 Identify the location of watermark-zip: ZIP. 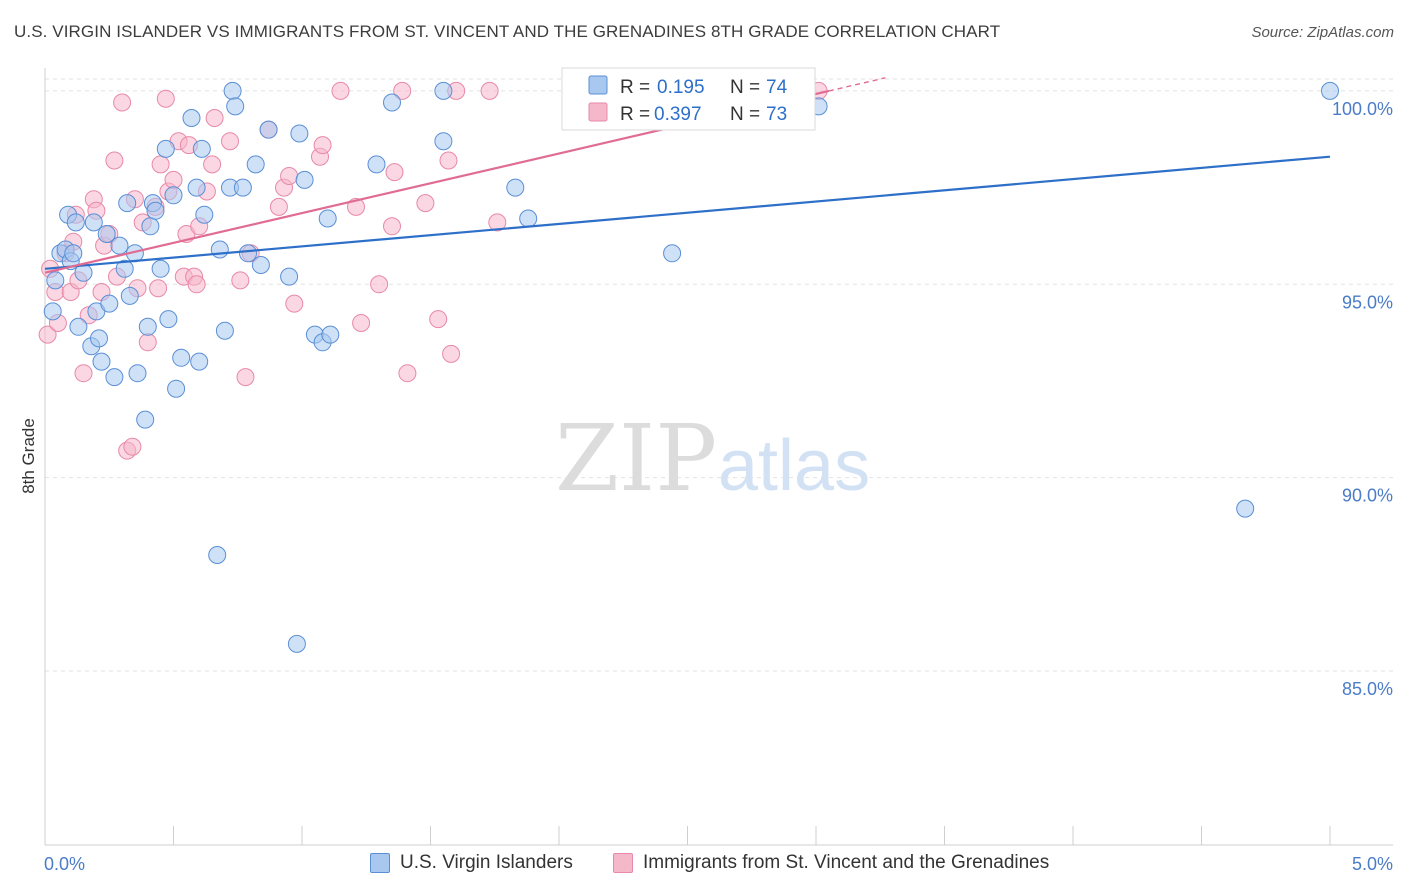
(636, 458).